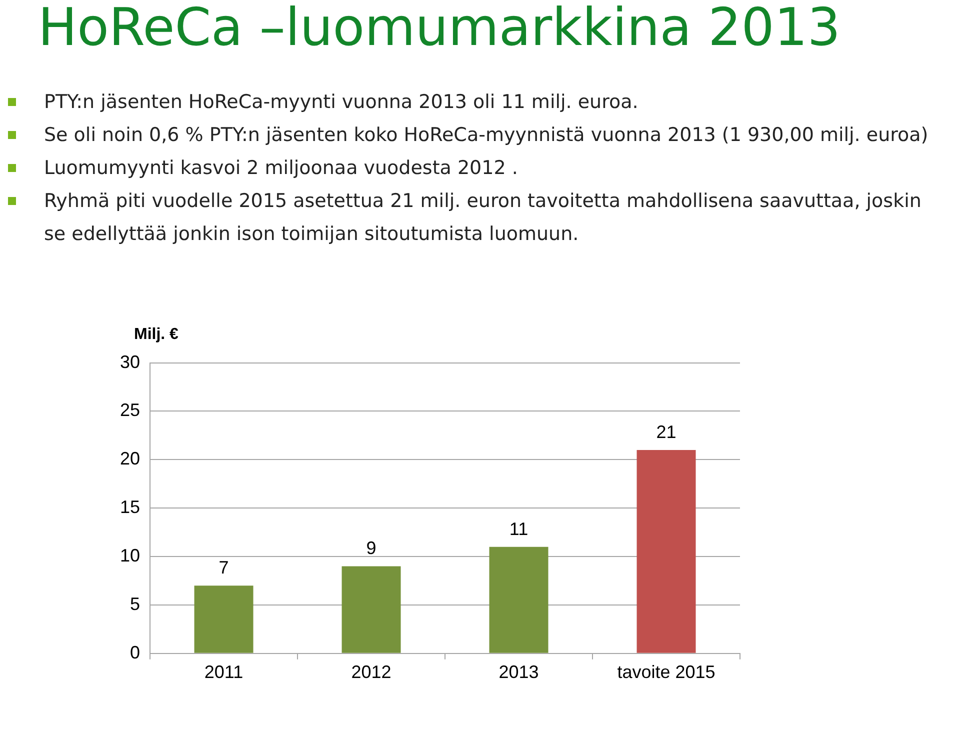 This screenshot has width=960, height=733. What do you see at coordinates (130, 458) in the screenshot?
I see `y-tick-label: 20` at bounding box center [130, 458].